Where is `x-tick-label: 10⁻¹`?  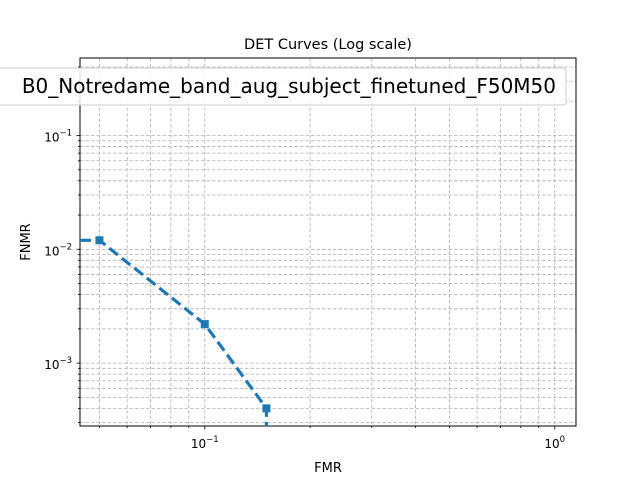
x-tick-label: 10⁻¹ is located at coordinates (205, 443).